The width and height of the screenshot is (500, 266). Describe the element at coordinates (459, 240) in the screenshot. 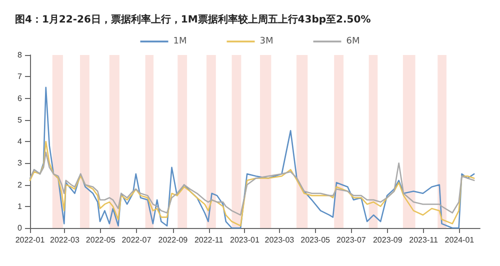

I see `x-tick-label: 2024-01` at that location.